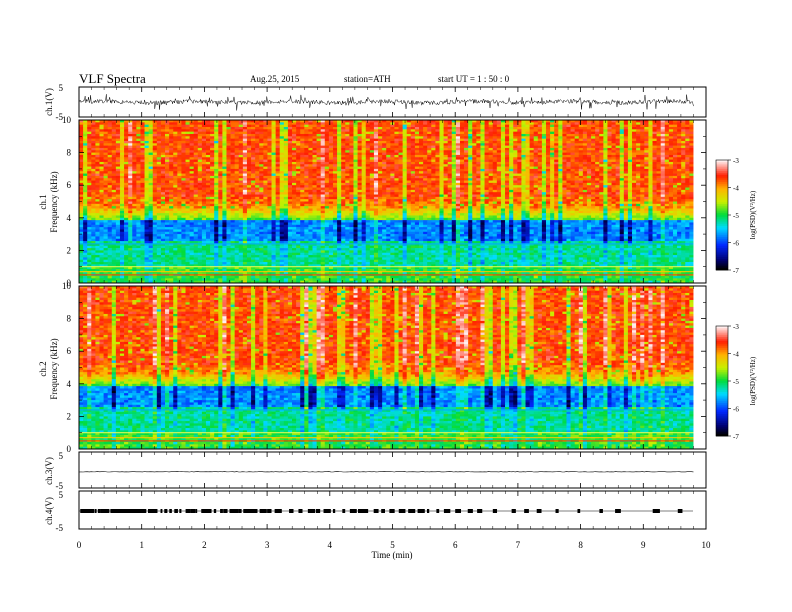 This screenshot has height=612, width=792. I want to click on x-tick-label: 10, so click(707, 545).